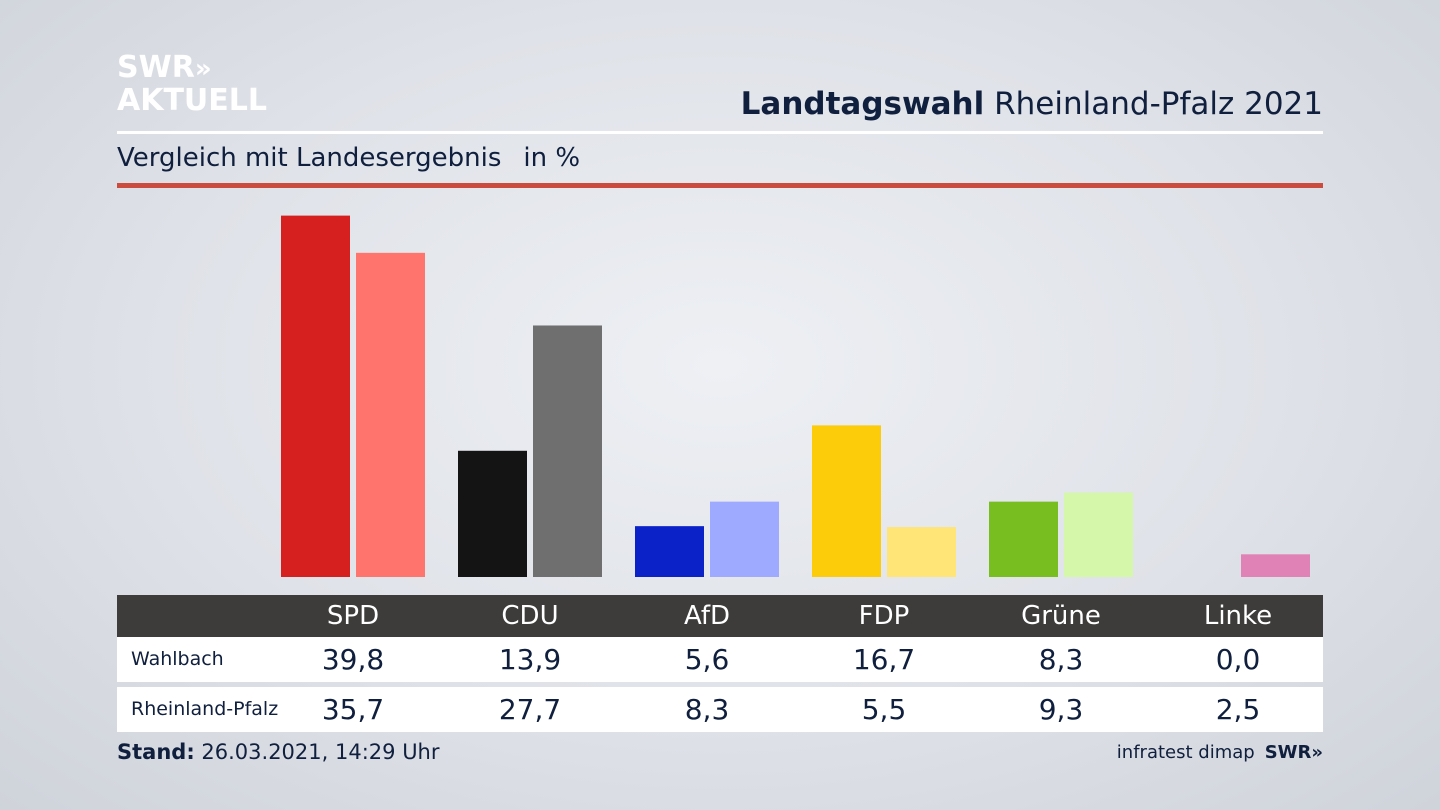  What do you see at coordinates (1293, 752) in the screenshot?
I see `swr-brand: SWR»` at bounding box center [1293, 752].